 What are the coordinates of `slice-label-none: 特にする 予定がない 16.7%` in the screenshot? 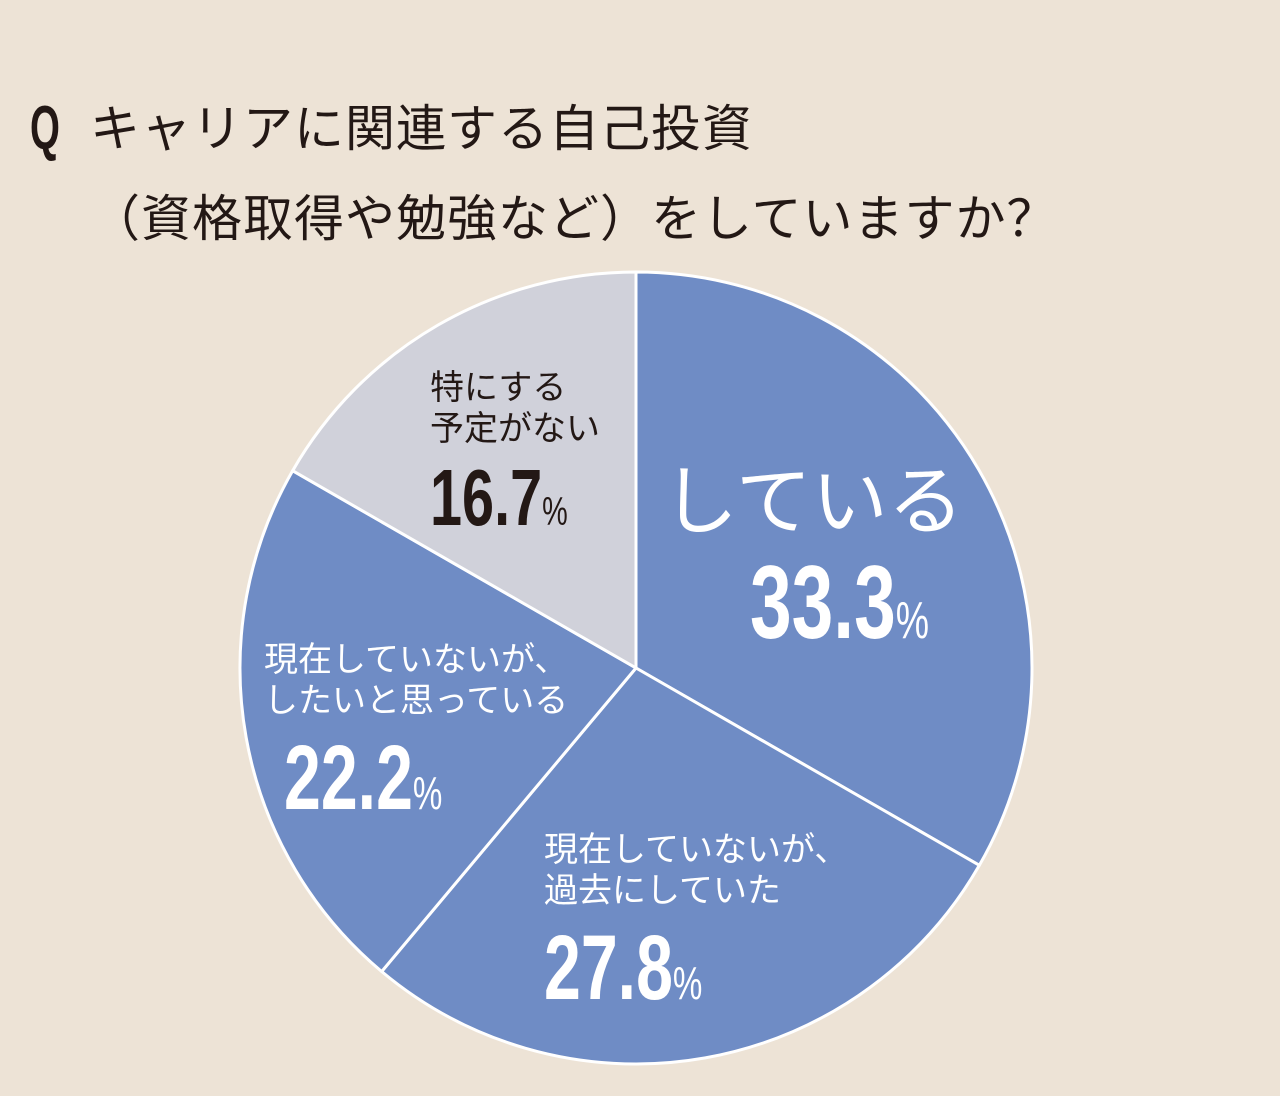 It's located at (525, 452).